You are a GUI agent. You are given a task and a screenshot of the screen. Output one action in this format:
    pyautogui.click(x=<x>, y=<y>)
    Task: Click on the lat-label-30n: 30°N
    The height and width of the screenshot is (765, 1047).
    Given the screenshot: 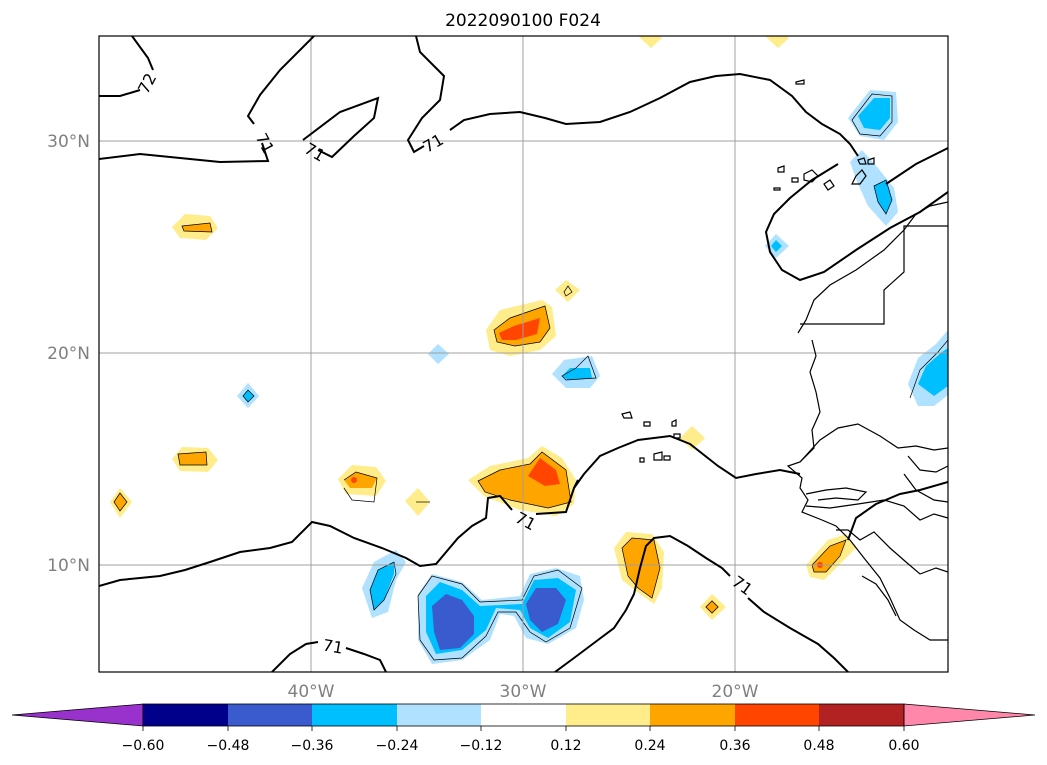 What is the action you would take?
    pyautogui.click(x=68, y=142)
    